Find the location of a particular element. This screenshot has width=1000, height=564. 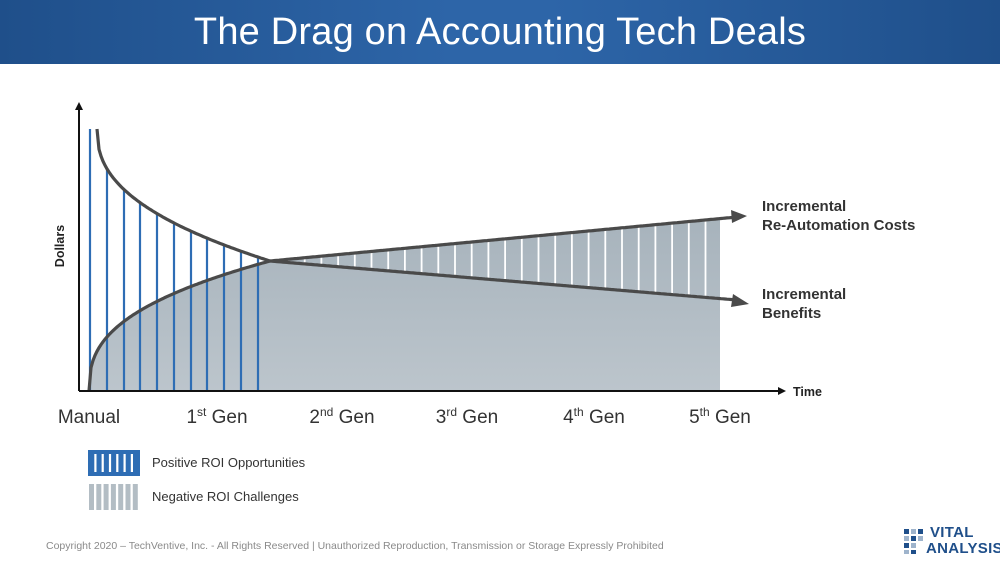

x-tick-label-4: 3rd Gen is located at coordinates (467, 416).